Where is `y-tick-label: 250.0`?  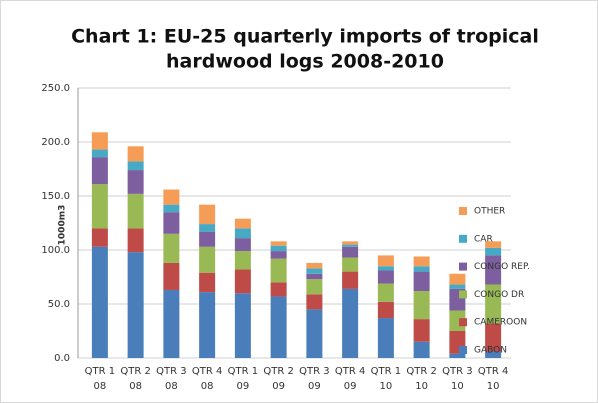 y-tick-label: 250.0 is located at coordinates (55, 88).